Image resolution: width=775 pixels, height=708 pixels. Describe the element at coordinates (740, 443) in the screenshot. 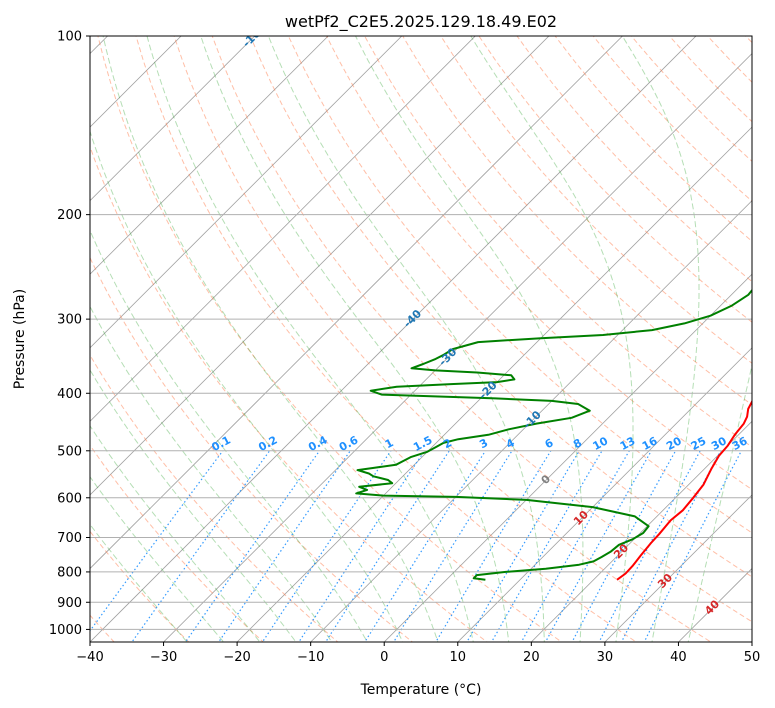

I see `mixing-ratio-label: 36` at that location.